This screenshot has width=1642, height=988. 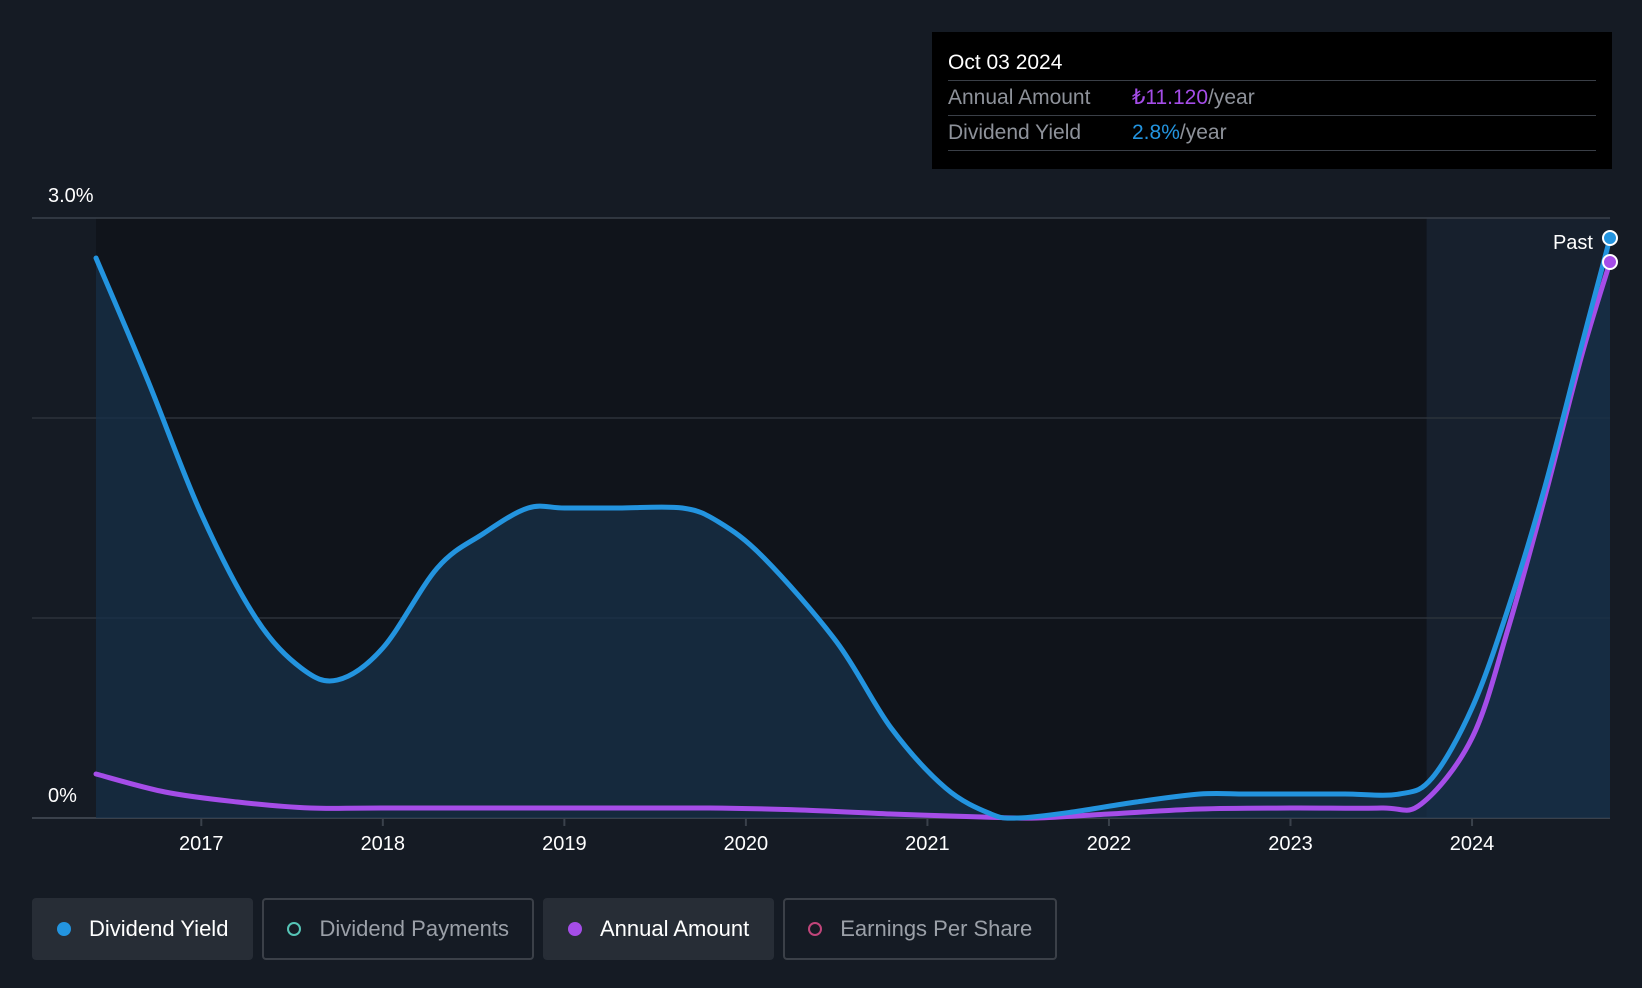 I want to click on legend-earnings-per-share: Earnings Per Share, so click(x=920, y=929).